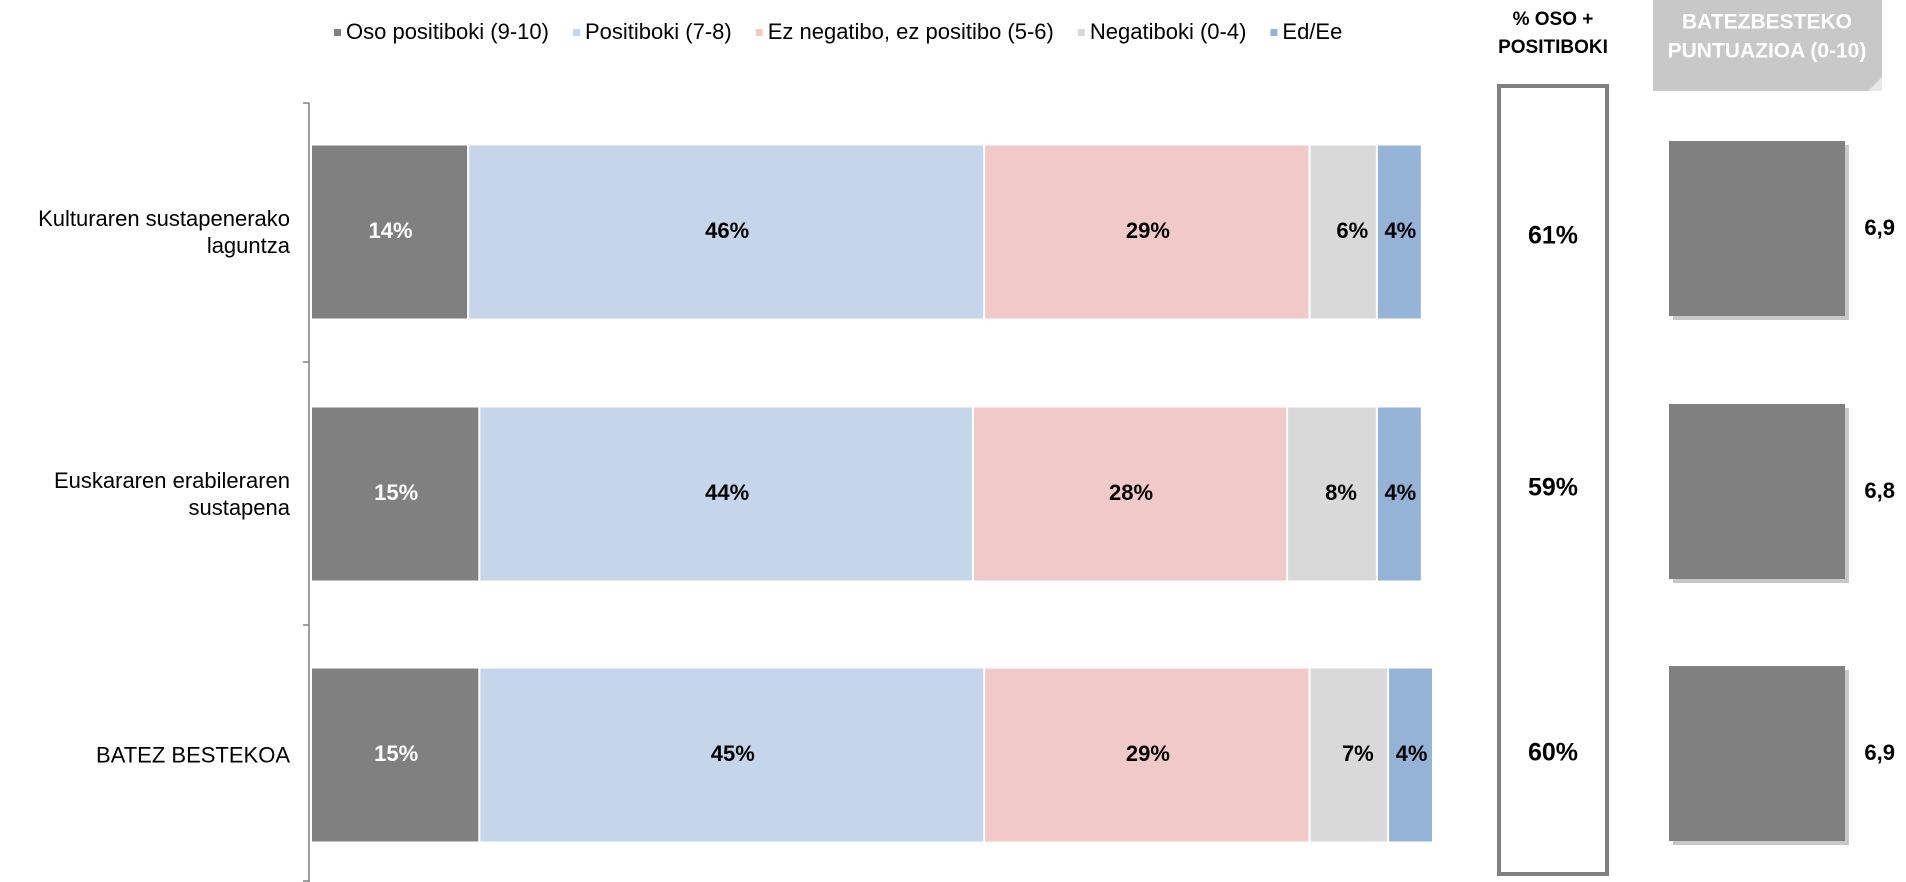  Describe the element at coordinates (1358, 753) in the screenshot. I see `data-label: 7%` at that location.